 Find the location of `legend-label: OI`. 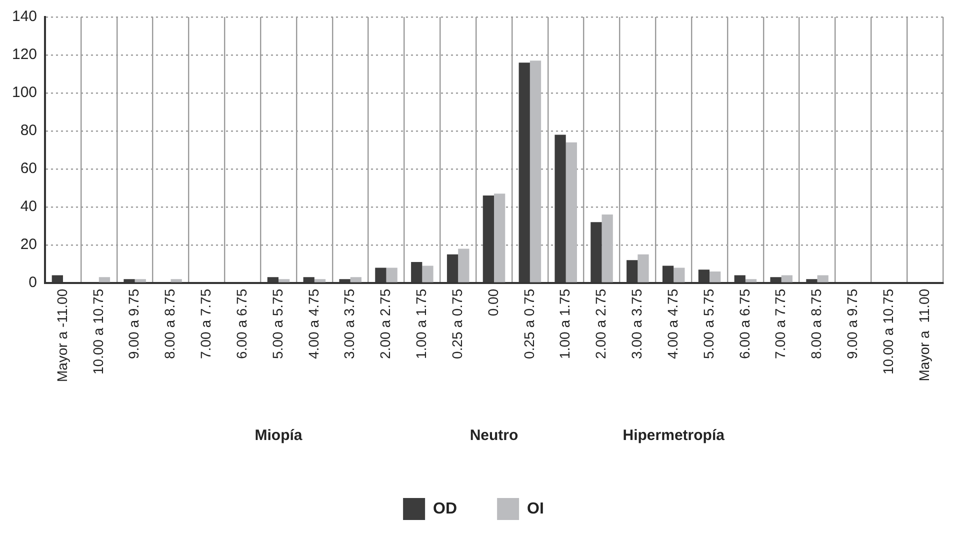

legend-label: OI is located at coordinates (535, 509).